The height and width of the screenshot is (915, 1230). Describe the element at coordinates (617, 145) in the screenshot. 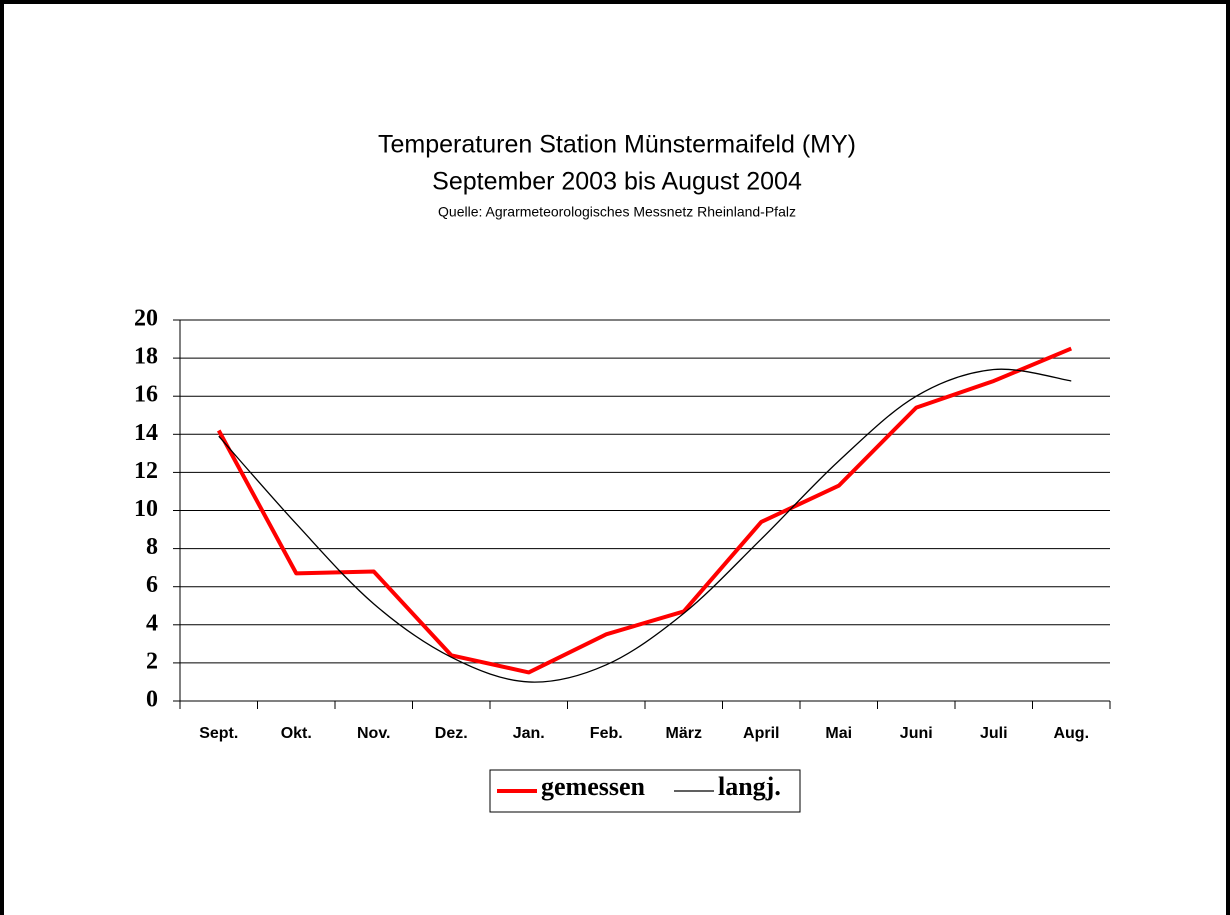

I see `chart-title: Temperaturen Station Münstermaifeld (MY)` at that location.